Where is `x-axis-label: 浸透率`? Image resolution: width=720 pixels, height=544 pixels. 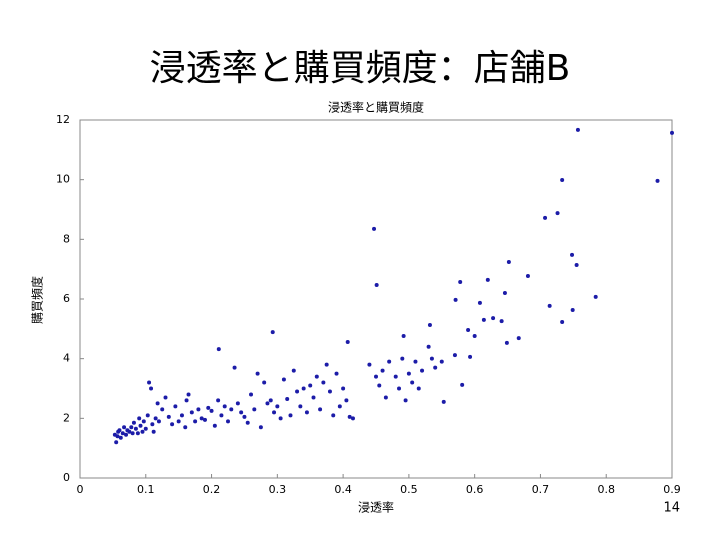 x-axis-label: 浸透率 is located at coordinates (376, 507).